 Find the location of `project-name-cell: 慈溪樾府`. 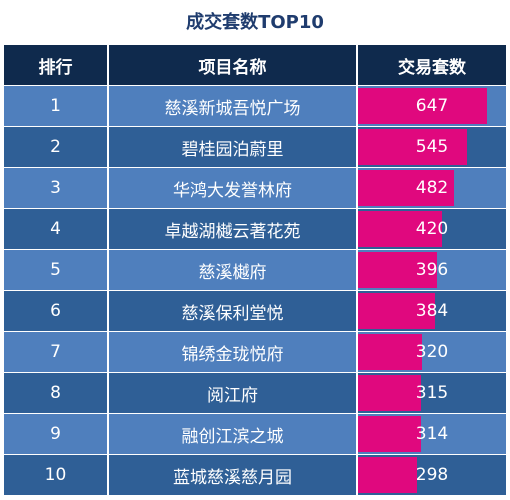

project-name-cell: 慈溪樾府 is located at coordinates (232, 270).